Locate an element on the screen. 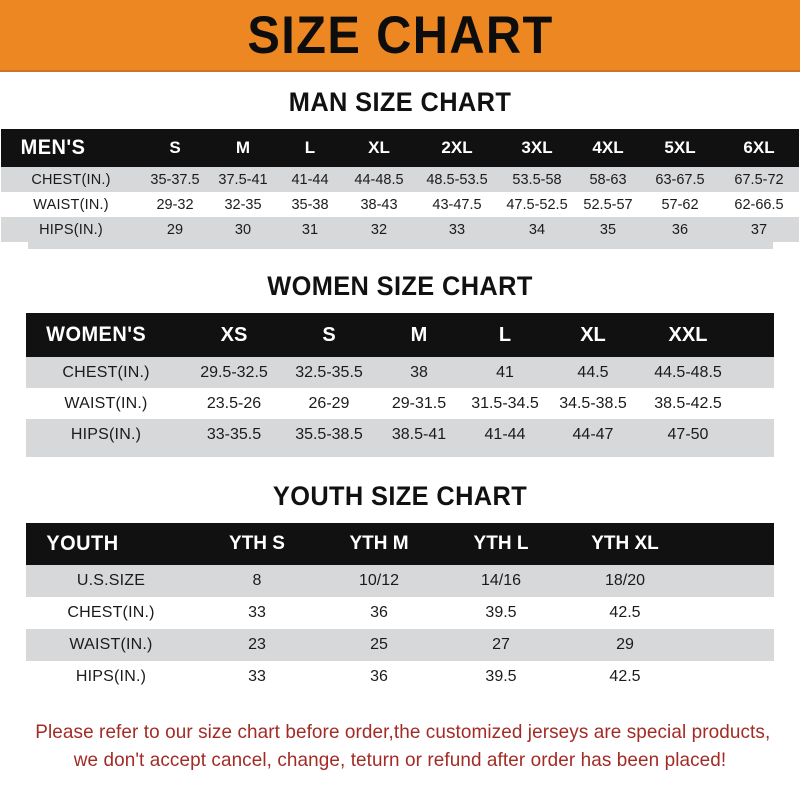 This screenshot has height=800, width=800. man-hips-3xl: 34 is located at coordinates (537, 229).